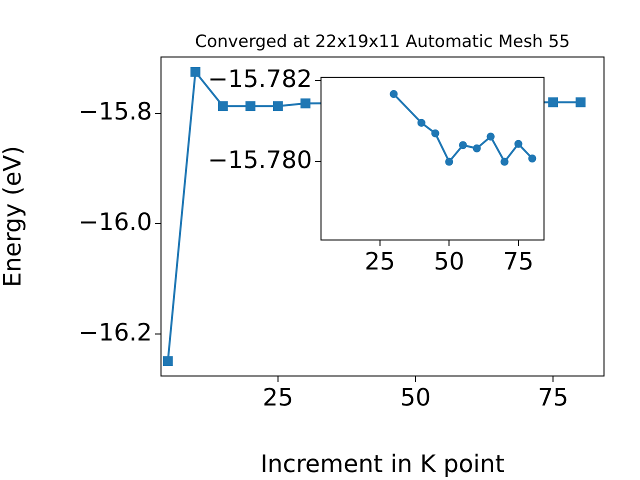  Describe the element at coordinates (115, 112) in the screenshot. I see `y-tick-label: −15.8` at that location.